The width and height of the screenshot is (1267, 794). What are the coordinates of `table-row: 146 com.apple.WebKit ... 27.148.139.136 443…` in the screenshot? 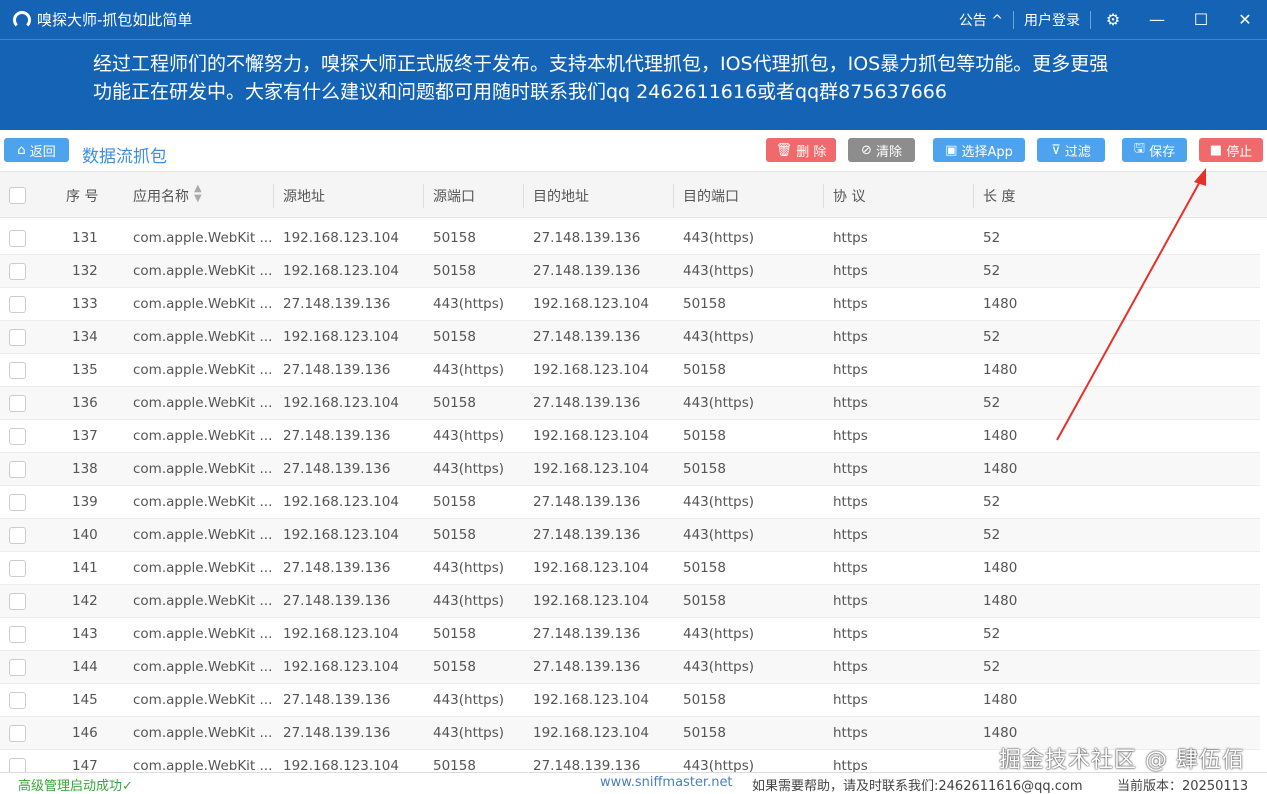 It's located at (630, 733).